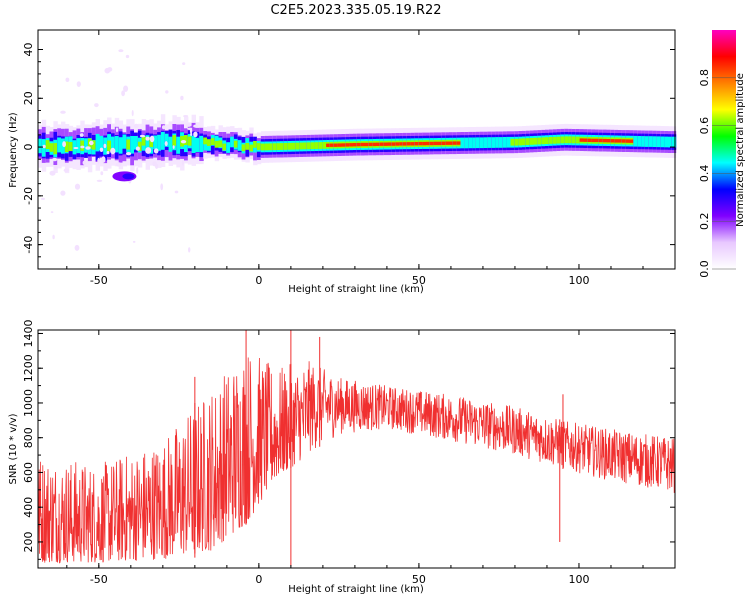  Describe the element at coordinates (356, 589) in the screenshot. I see `snr-xlabel: Height of straight line (km)` at that location.